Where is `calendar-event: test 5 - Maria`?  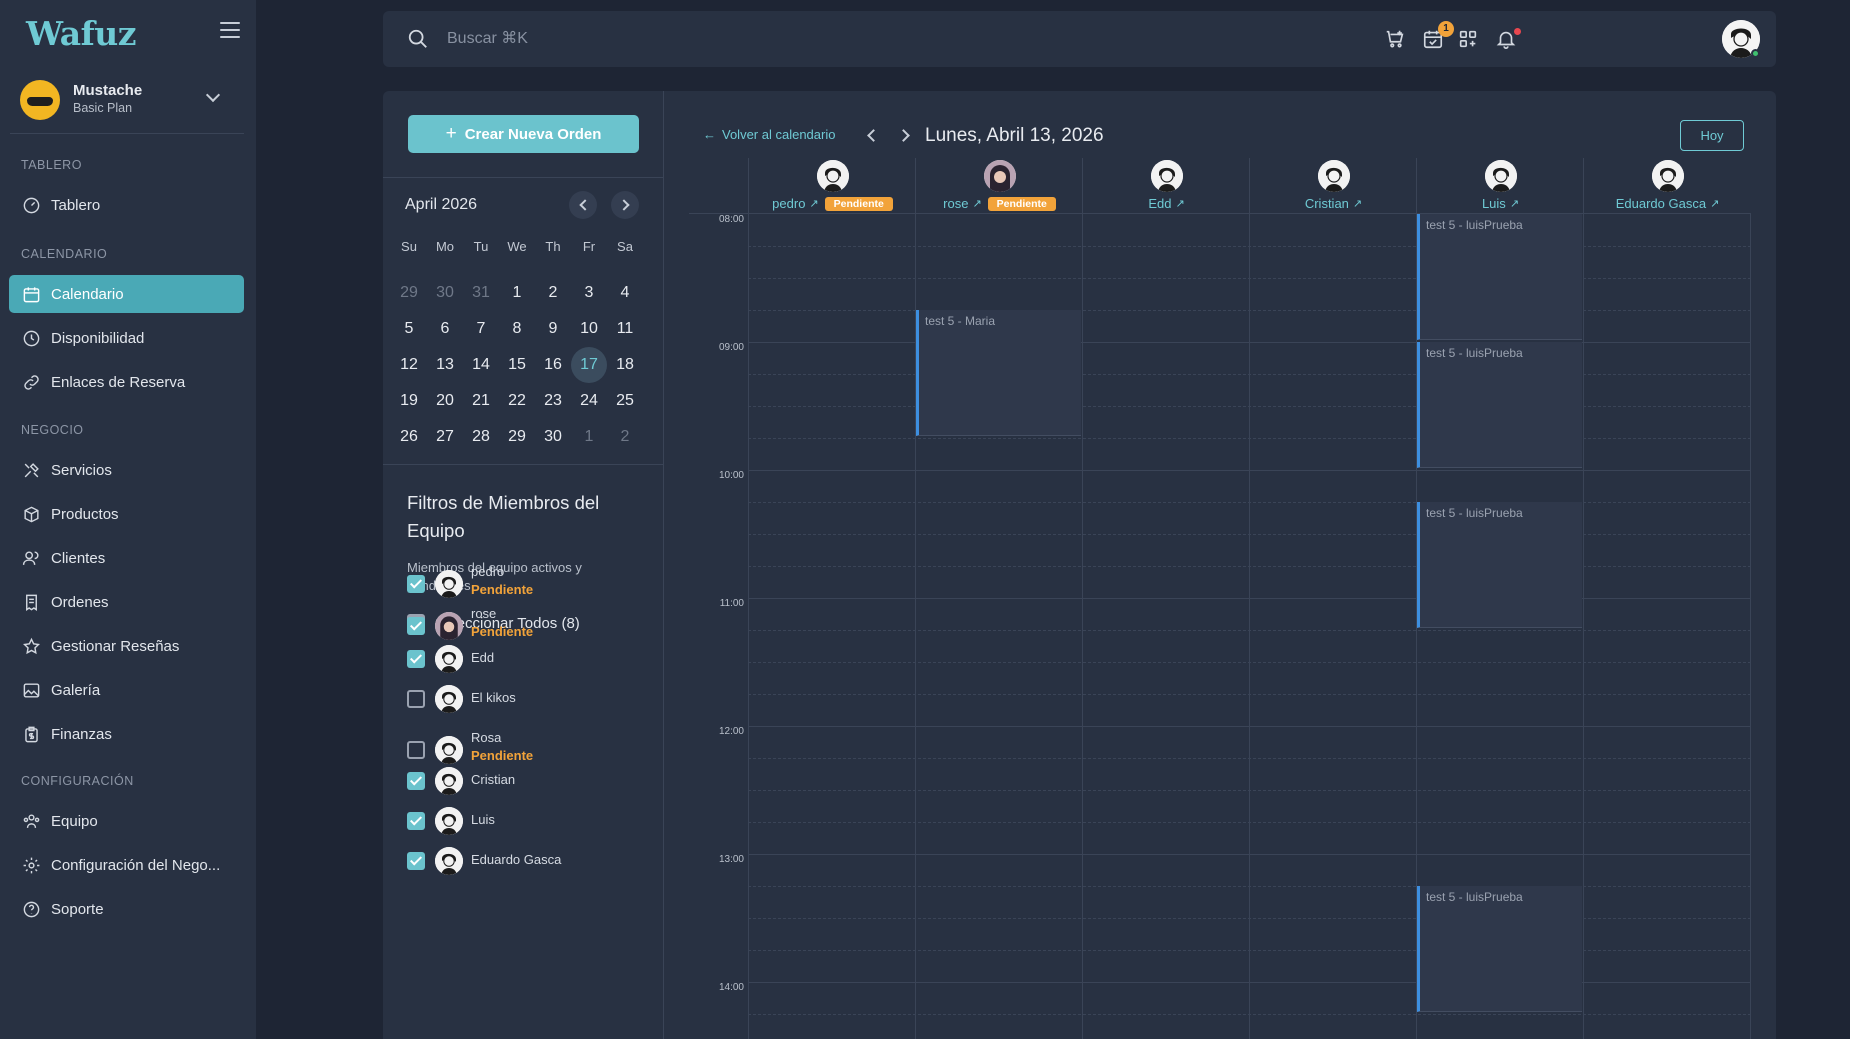
calendar-event: test 5 - Maria is located at coordinates (998, 373).